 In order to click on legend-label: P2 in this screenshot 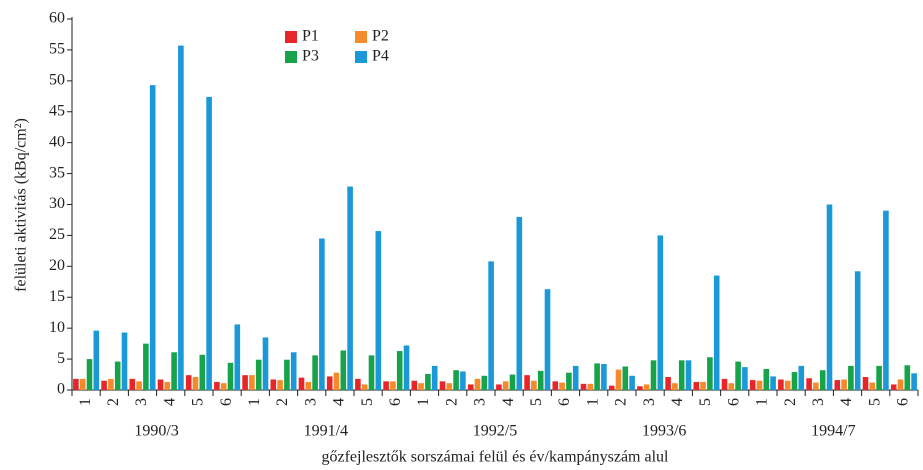, I will do `click(380, 36)`.